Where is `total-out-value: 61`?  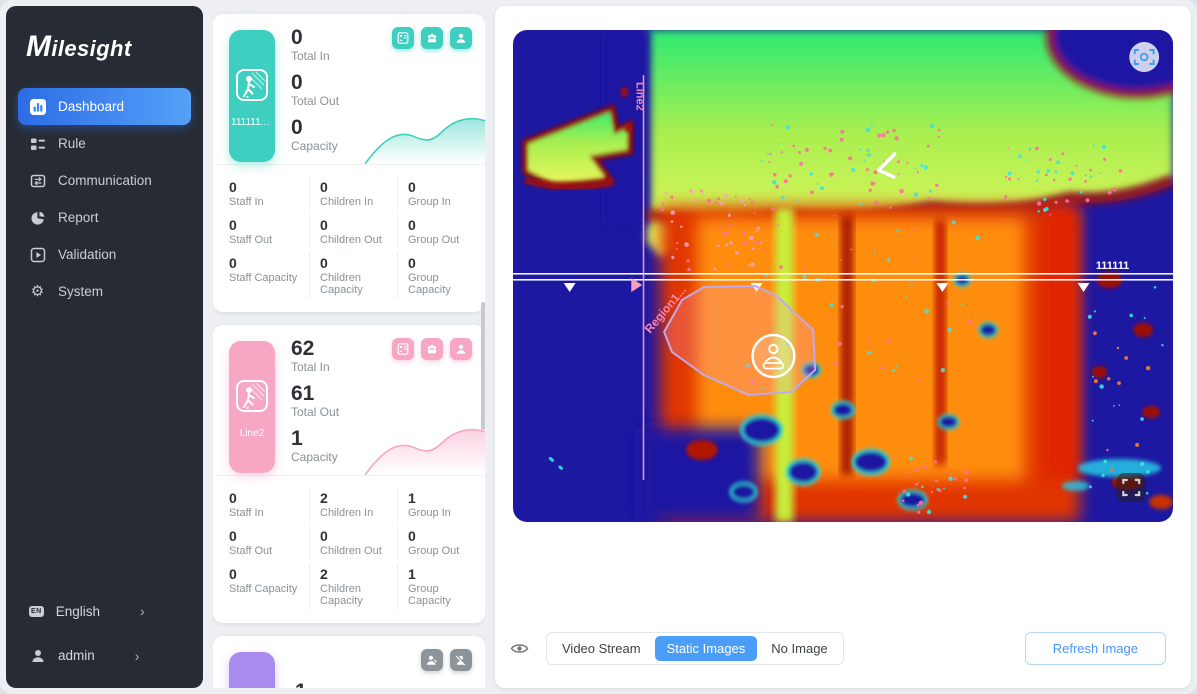 total-out-value: 61 is located at coordinates (303, 394).